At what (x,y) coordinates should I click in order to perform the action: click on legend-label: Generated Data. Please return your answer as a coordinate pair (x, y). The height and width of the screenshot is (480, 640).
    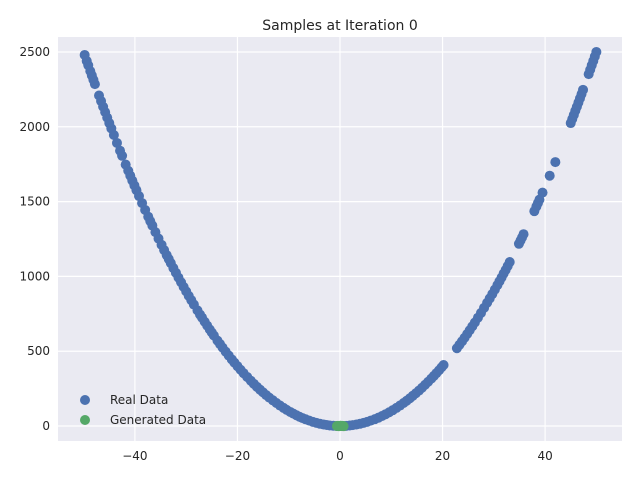
    Looking at the image, I should click on (158, 420).